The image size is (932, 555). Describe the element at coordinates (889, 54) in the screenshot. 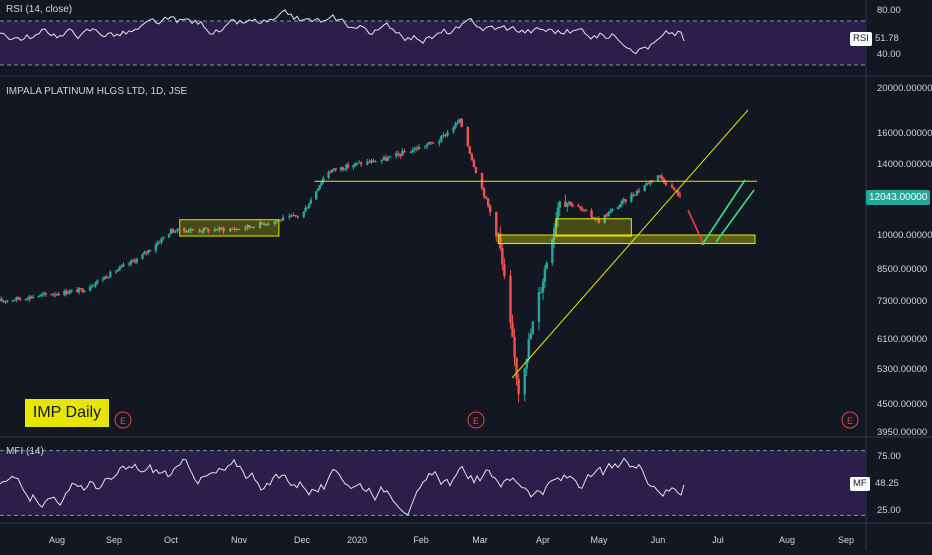

I see `rsi-tick-label: 40.00` at that location.